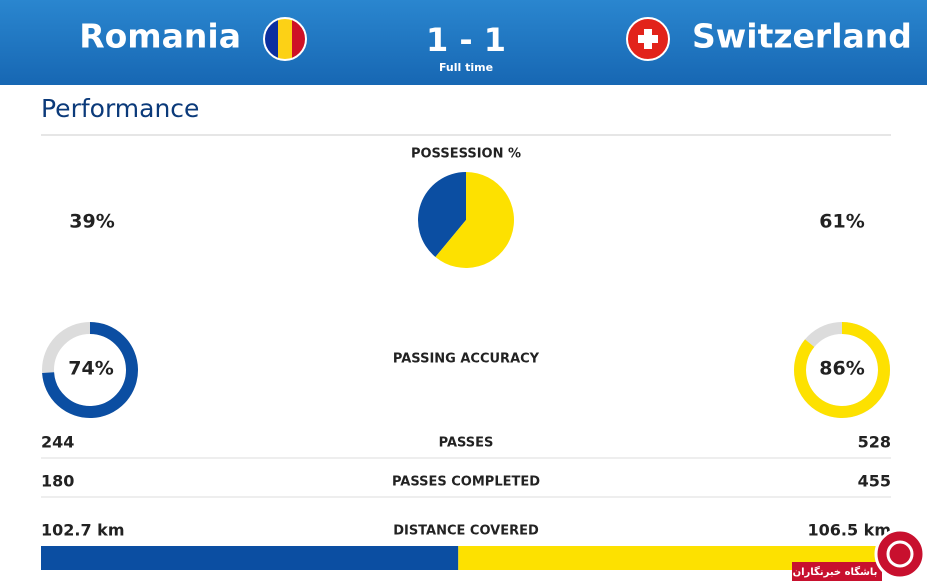  I want to click on home-accuracy: 74%, so click(90, 369).